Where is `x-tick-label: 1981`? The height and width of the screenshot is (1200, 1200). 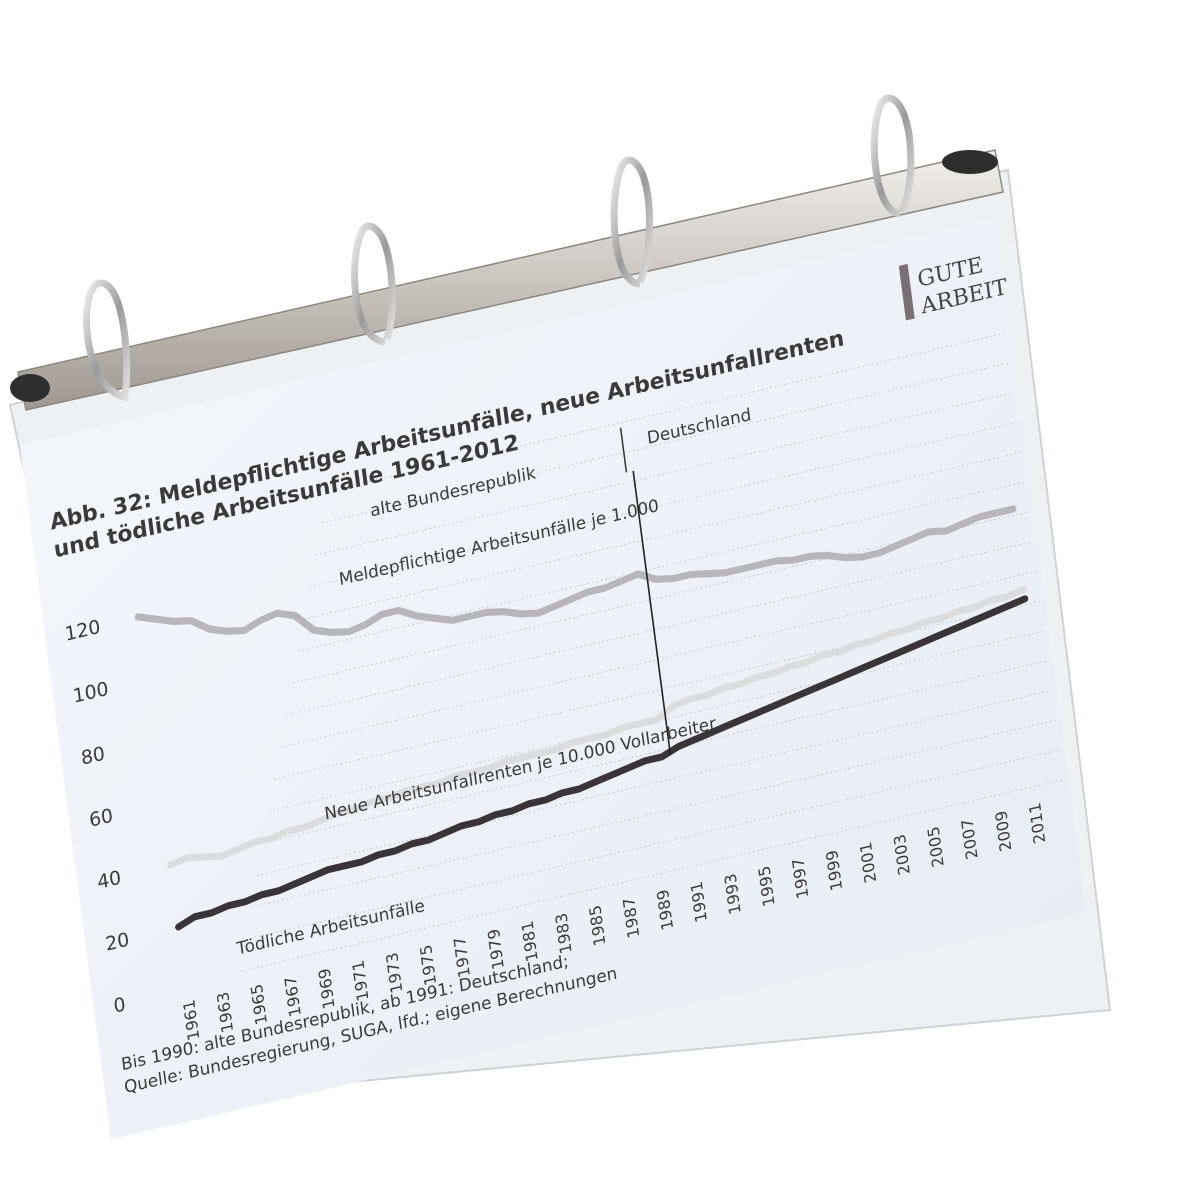
x-tick-label: 1981 is located at coordinates (530, 941).